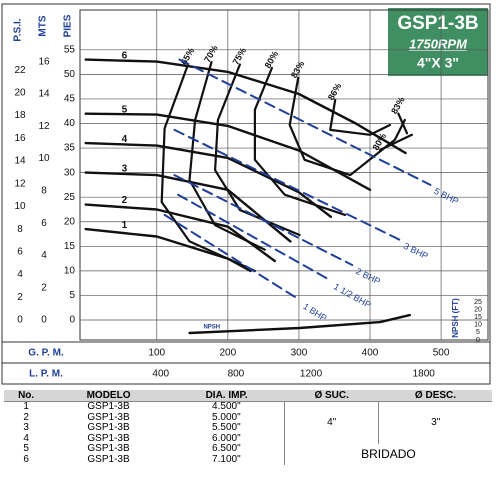  What do you see at coordinates (44, 320) in the screenshot?
I see `mts-tick-label: 0` at bounding box center [44, 320].